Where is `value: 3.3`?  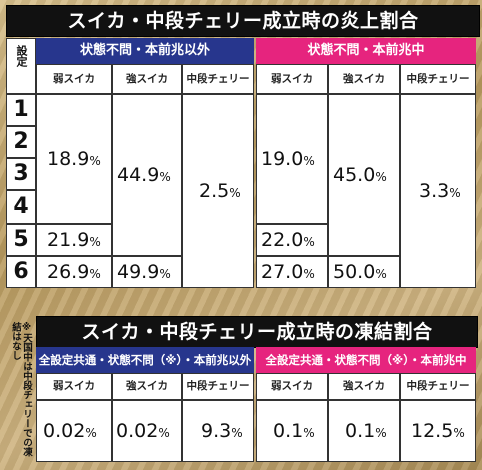 value: 3.3 is located at coordinates (434, 191).